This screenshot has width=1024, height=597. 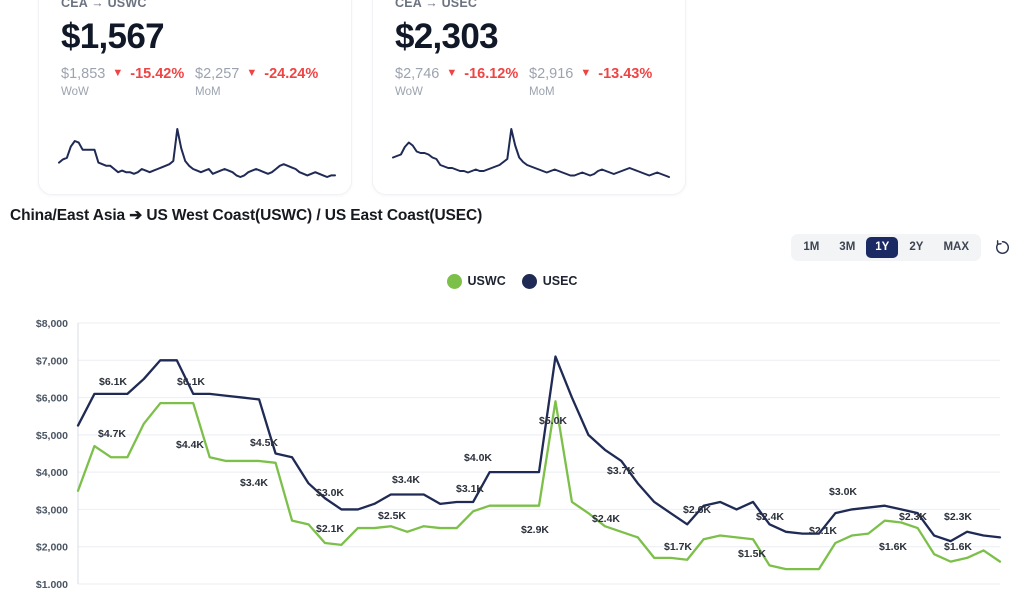 I want to click on kpi-delta-previous-value: $2,257, so click(x=217, y=73).